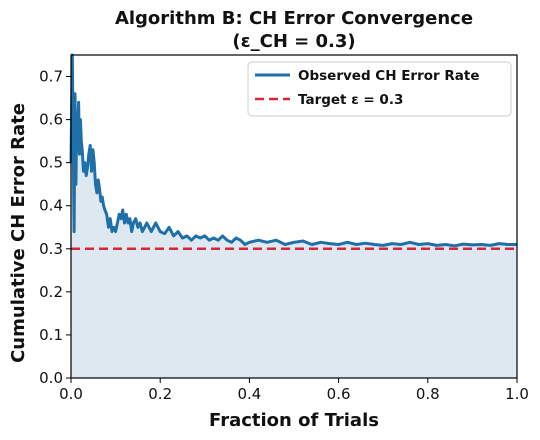 This screenshot has width=540, height=440. I want to click on x-tick-label: 1.0, so click(517, 394).